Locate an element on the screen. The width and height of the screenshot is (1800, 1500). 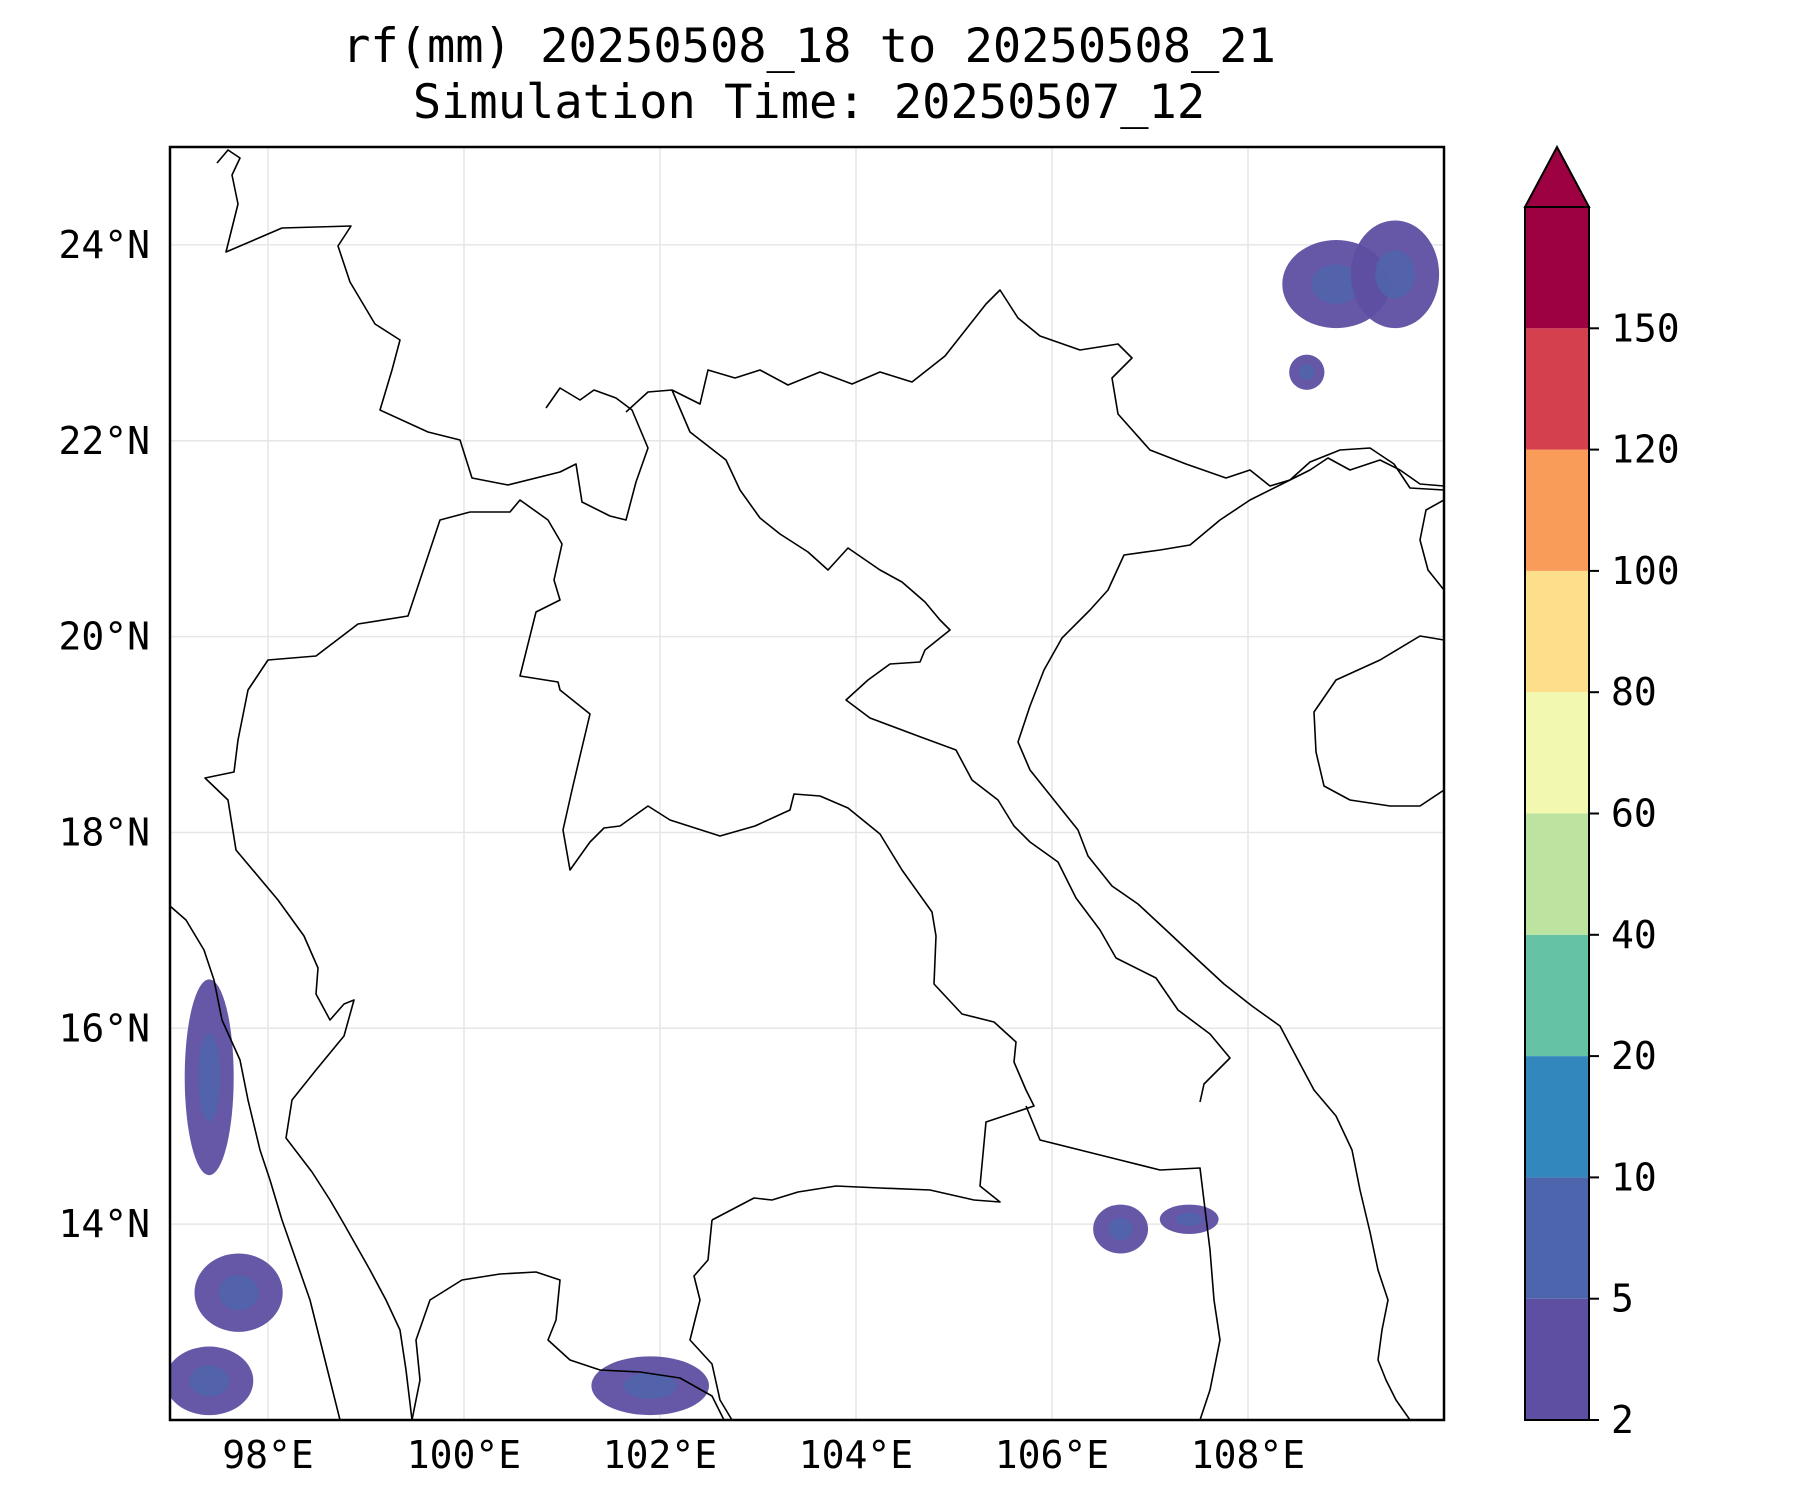
lon-tick-label: 102°E is located at coordinates (660, 1455).